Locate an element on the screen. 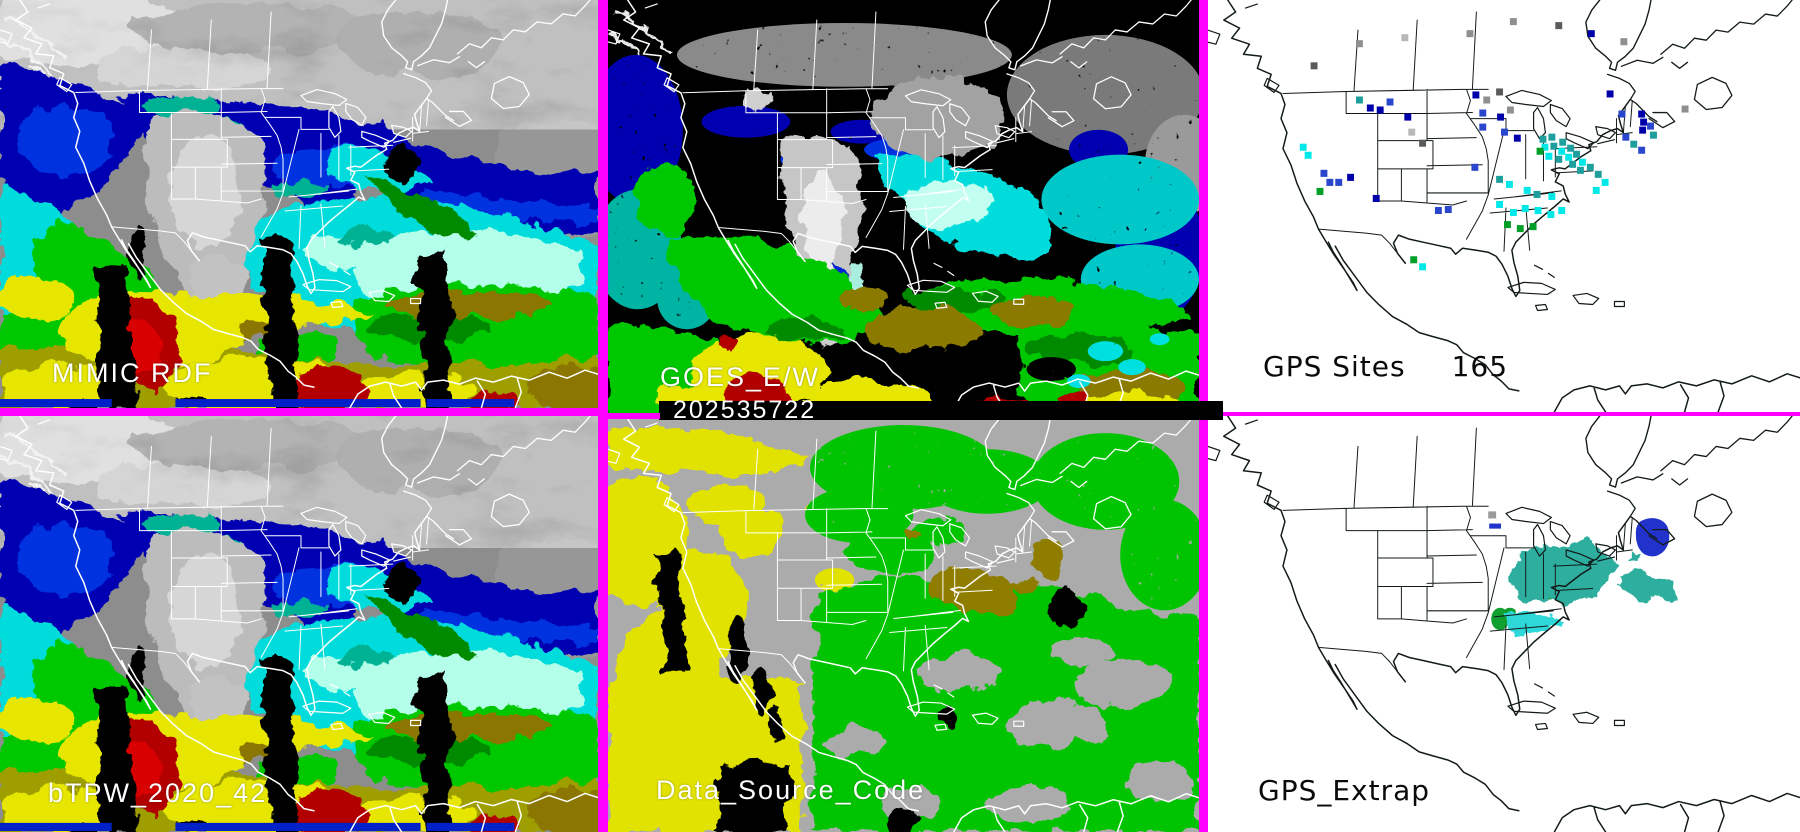 The height and width of the screenshot is (832, 1800). gps-sites-label: GPS Sites 165 is located at coordinates (1385, 366).